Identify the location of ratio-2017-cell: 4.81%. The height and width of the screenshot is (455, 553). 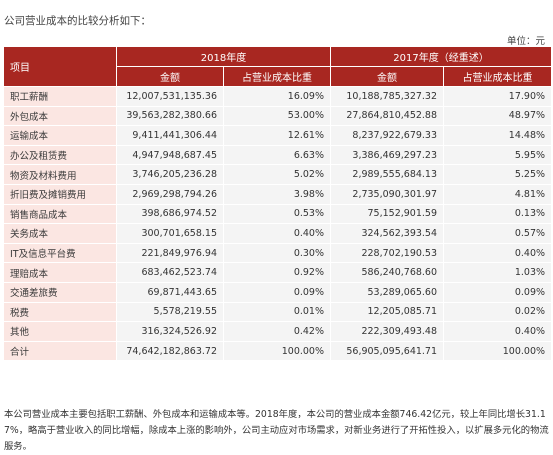
(498, 194).